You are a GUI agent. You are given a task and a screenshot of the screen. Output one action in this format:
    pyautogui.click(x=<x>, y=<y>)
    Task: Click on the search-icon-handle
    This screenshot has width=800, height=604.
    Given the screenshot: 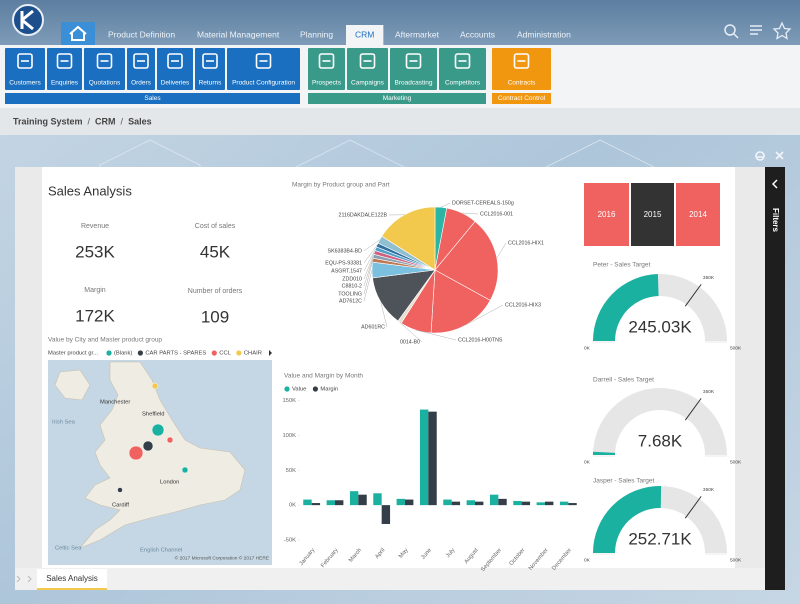 What is the action you would take?
    pyautogui.click(x=736, y=36)
    